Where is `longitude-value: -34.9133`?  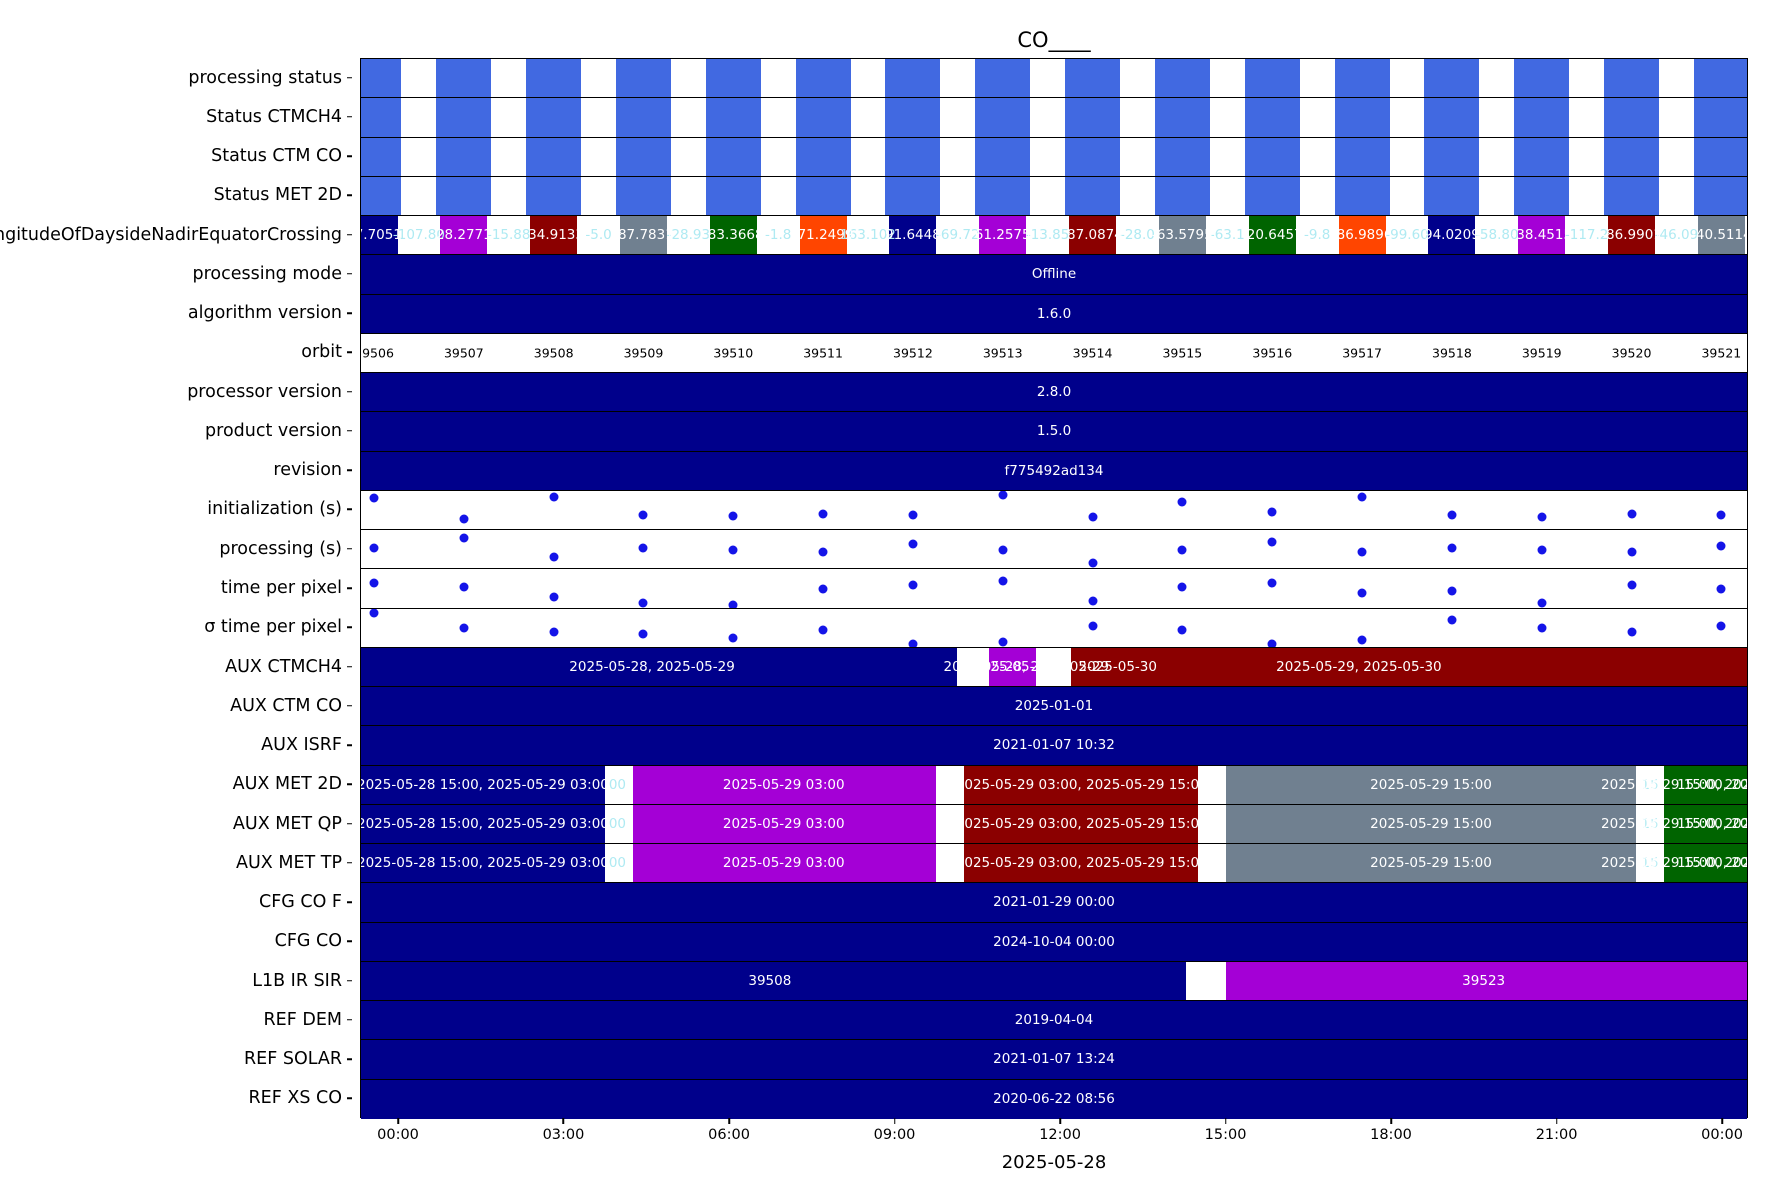 longitude-value: -34.9133 is located at coordinates (553, 235).